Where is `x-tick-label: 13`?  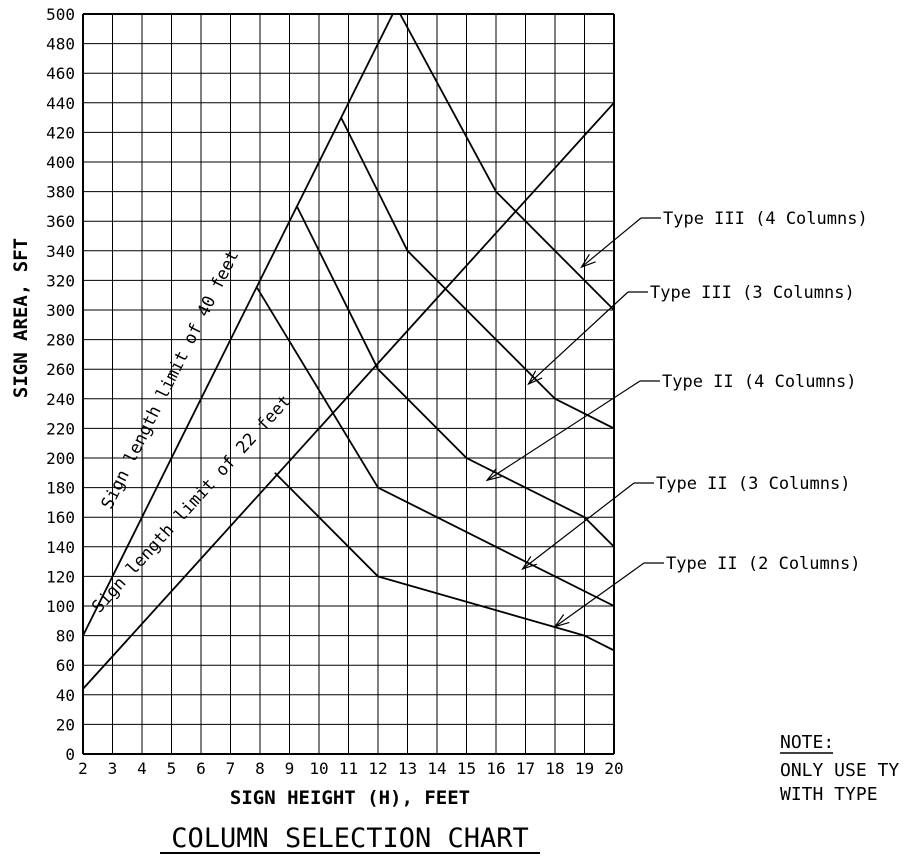
x-tick-label: 13 is located at coordinates (407, 768).